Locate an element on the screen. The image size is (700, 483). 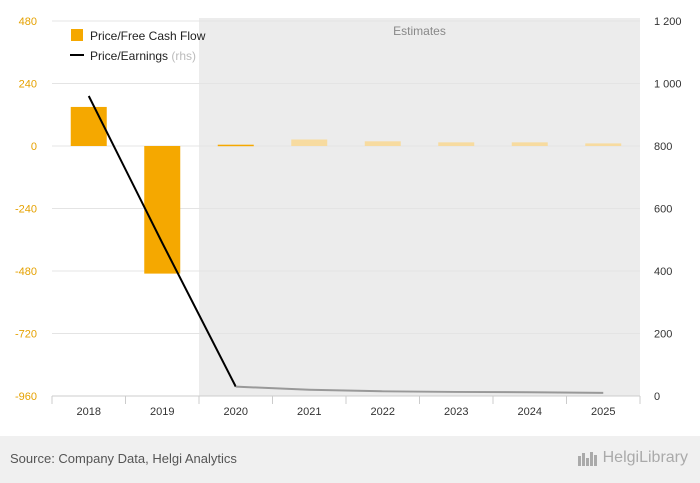
bar-2023 is located at coordinates (456, 144).